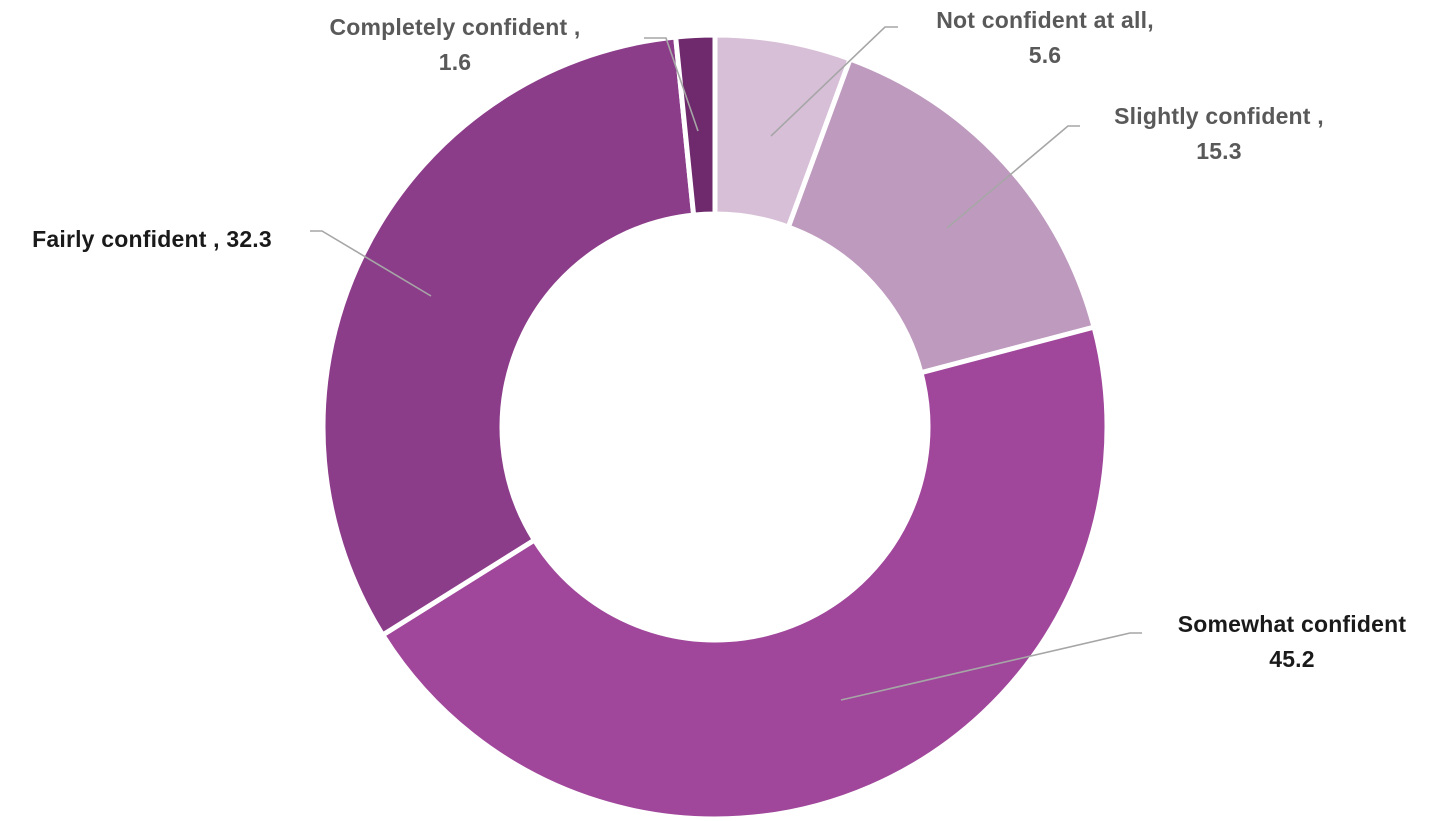  I want to click on leader-line-slightly-confident, so click(1013, 177).